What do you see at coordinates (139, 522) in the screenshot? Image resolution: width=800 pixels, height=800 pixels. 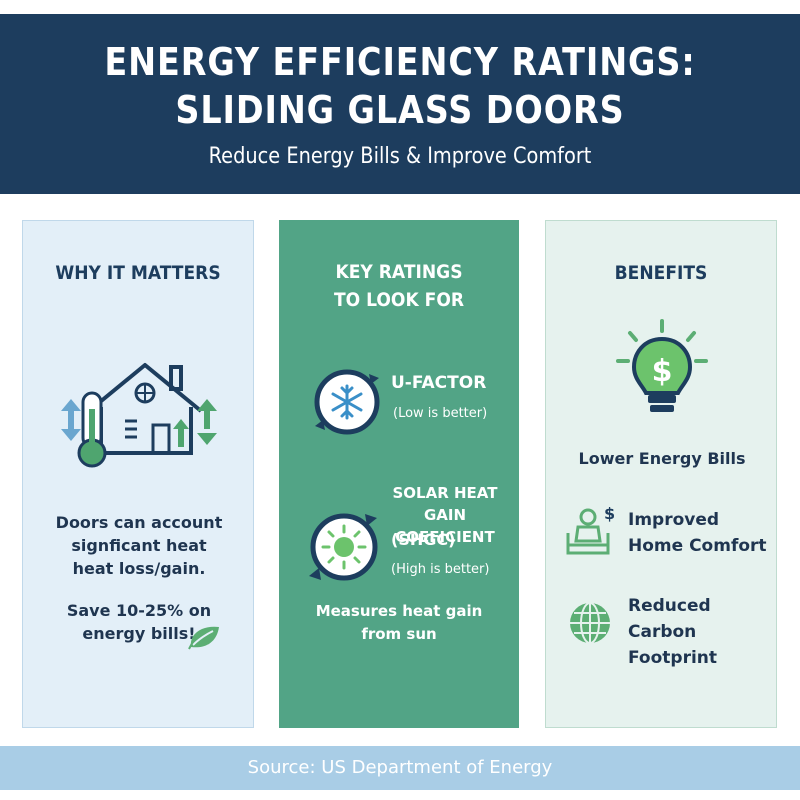 I see `why-text-1-line-1: Doors can account` at bounding box center [139, 522].